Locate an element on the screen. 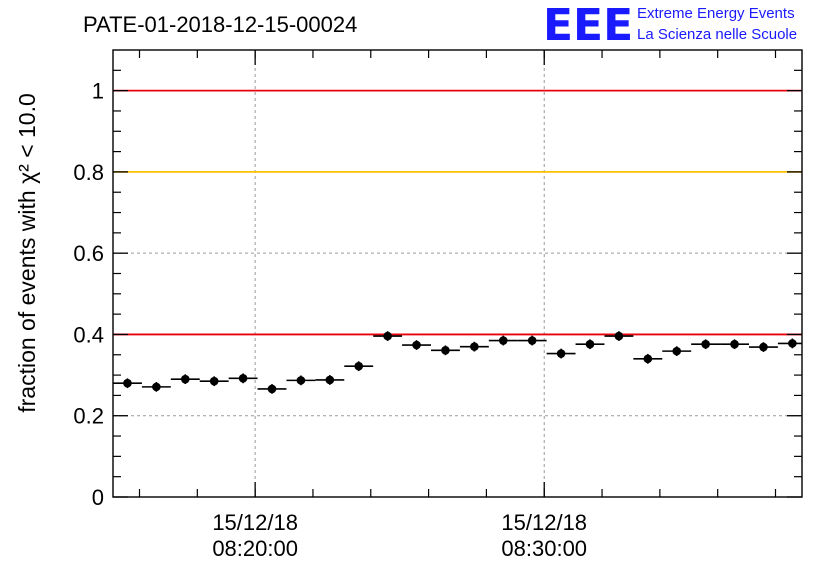  y-tick-label: 0.4 is located at coordinates (88, 334).